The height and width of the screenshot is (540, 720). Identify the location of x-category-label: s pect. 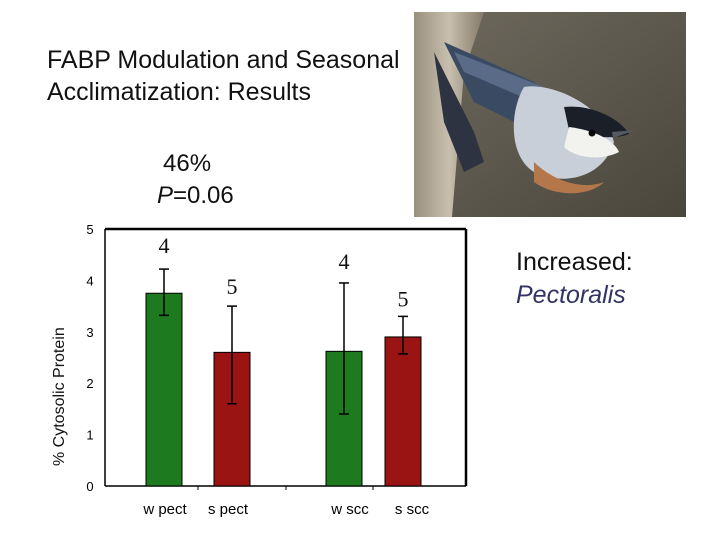
(228, 509).